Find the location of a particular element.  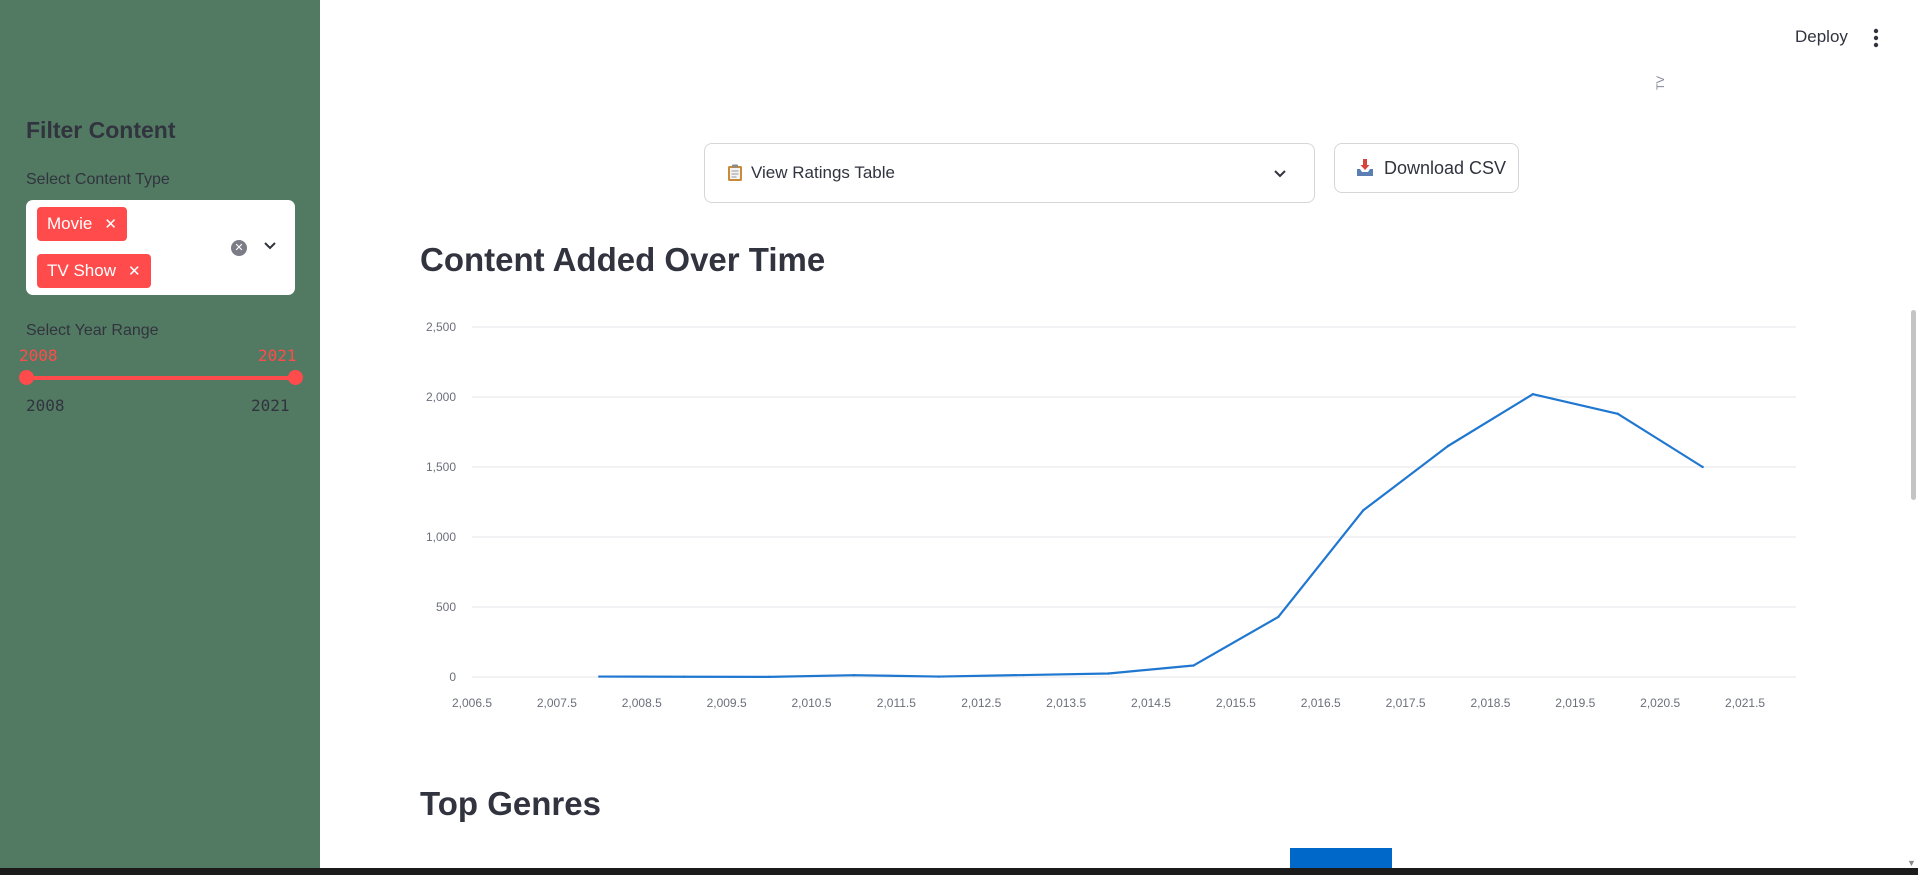

y-tick-label: 500 is located at coordinates (446, 607).